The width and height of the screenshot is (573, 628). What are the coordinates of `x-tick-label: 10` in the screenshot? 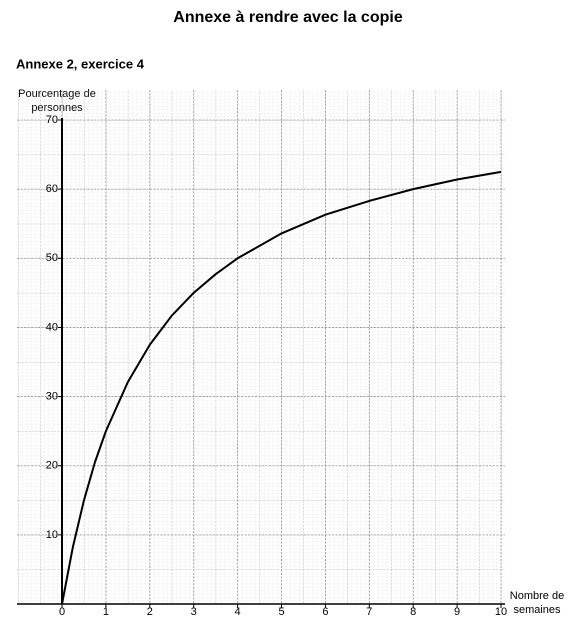 It's located at (501, 612).